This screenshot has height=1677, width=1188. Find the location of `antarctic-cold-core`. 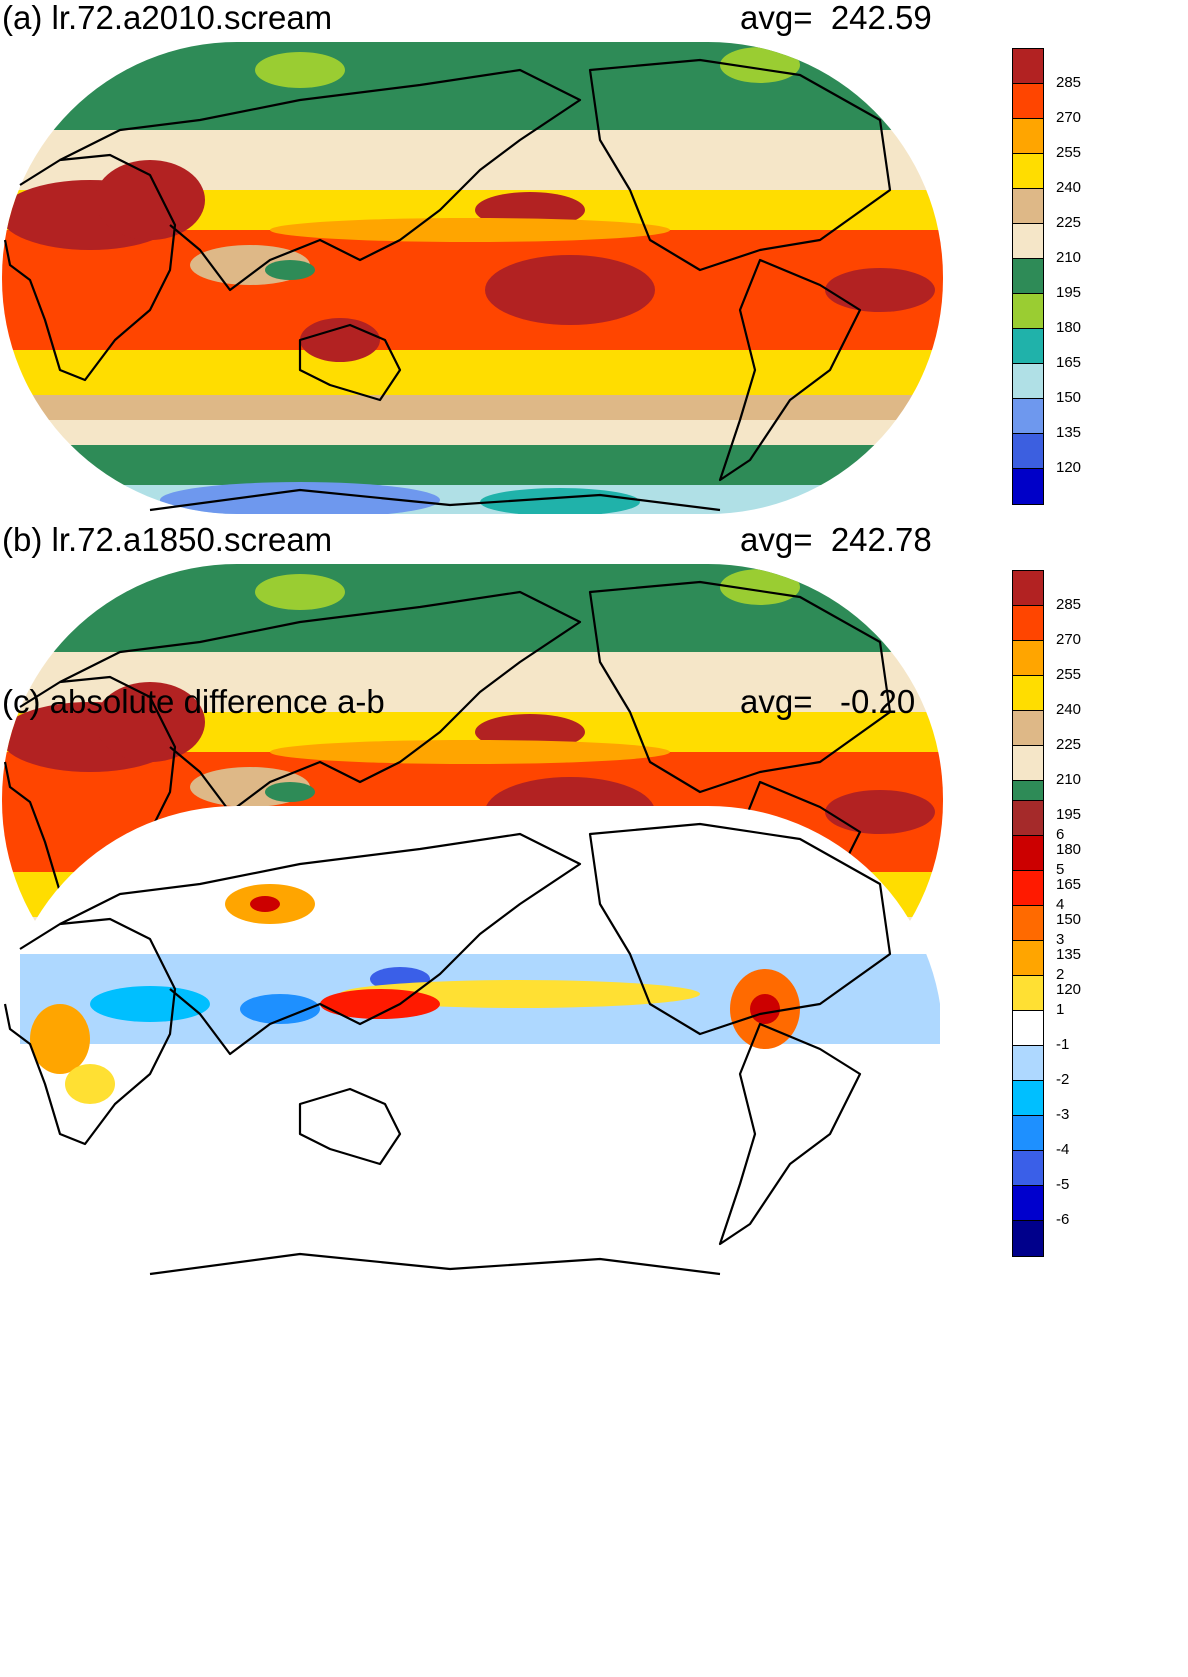

antarctic-cold-core is located at coordinates (300, 498).